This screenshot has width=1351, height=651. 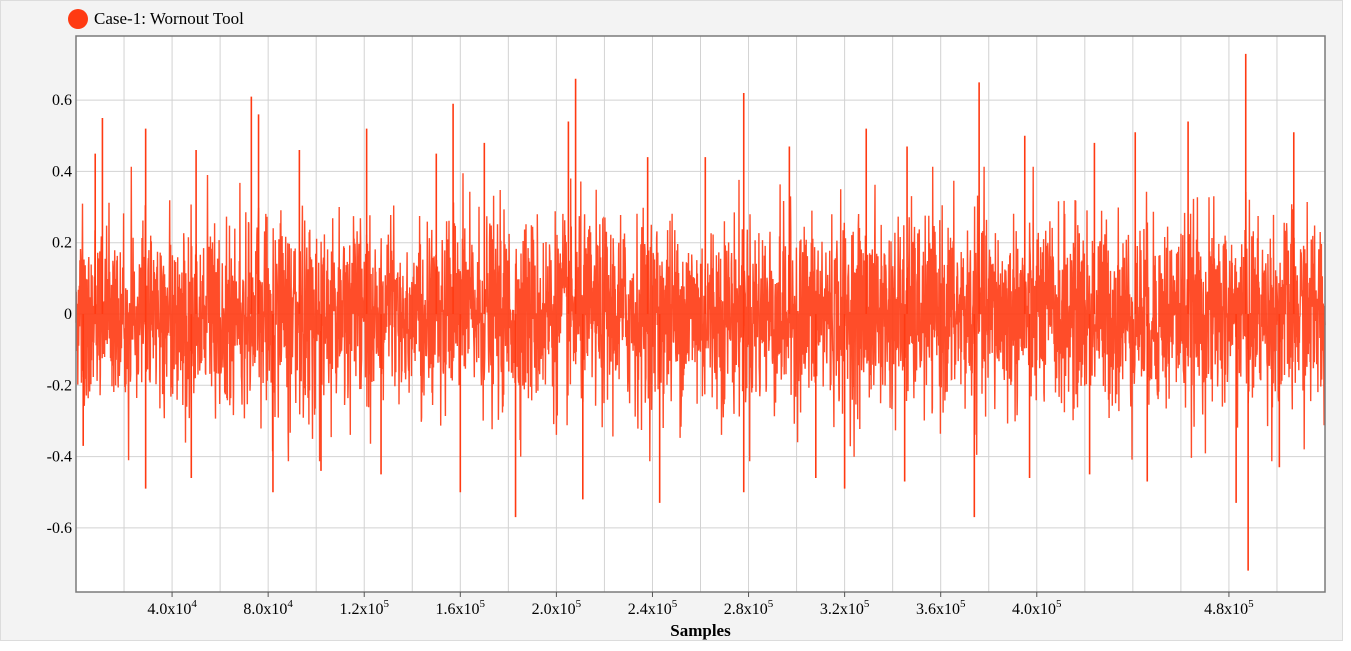 I want to click on x-tick-label: 1.6x10⁵, so click(x=461, y=608).